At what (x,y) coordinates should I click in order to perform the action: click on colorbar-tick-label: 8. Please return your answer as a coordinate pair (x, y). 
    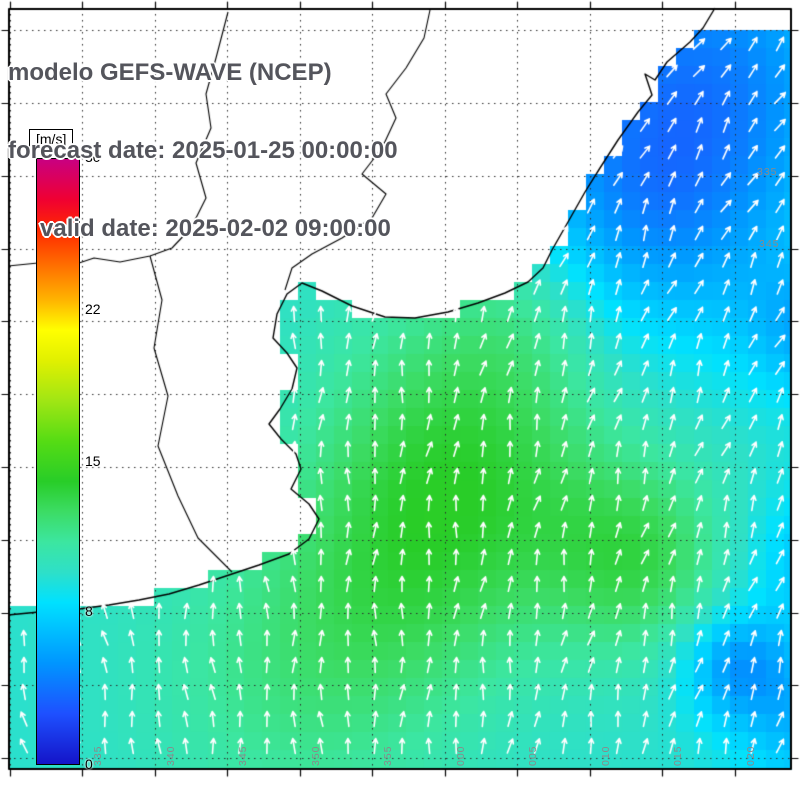
    Looking at the image, I should click on (89, 611).